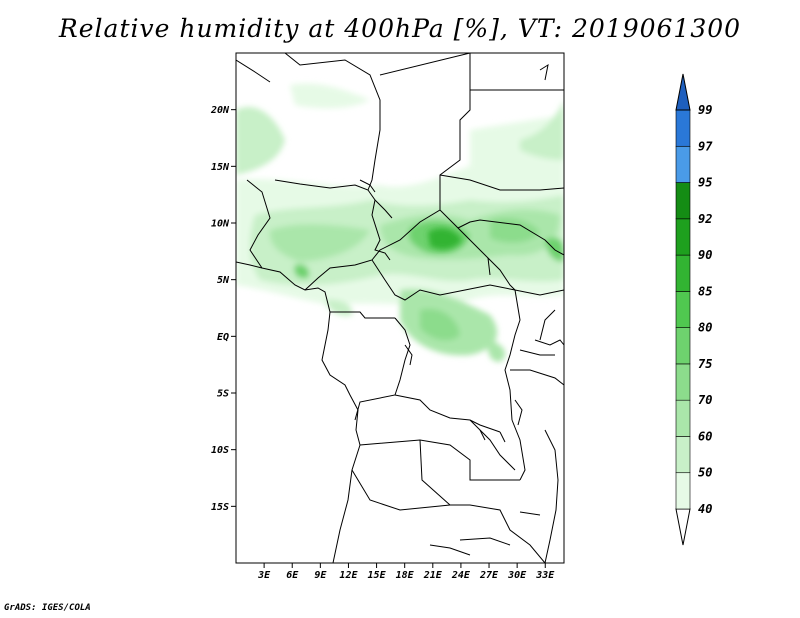  What do you see at coordinates (264, 575) in the screenshot?
I see `lon-tick-label: 3E` at bounding box center [264, 575].